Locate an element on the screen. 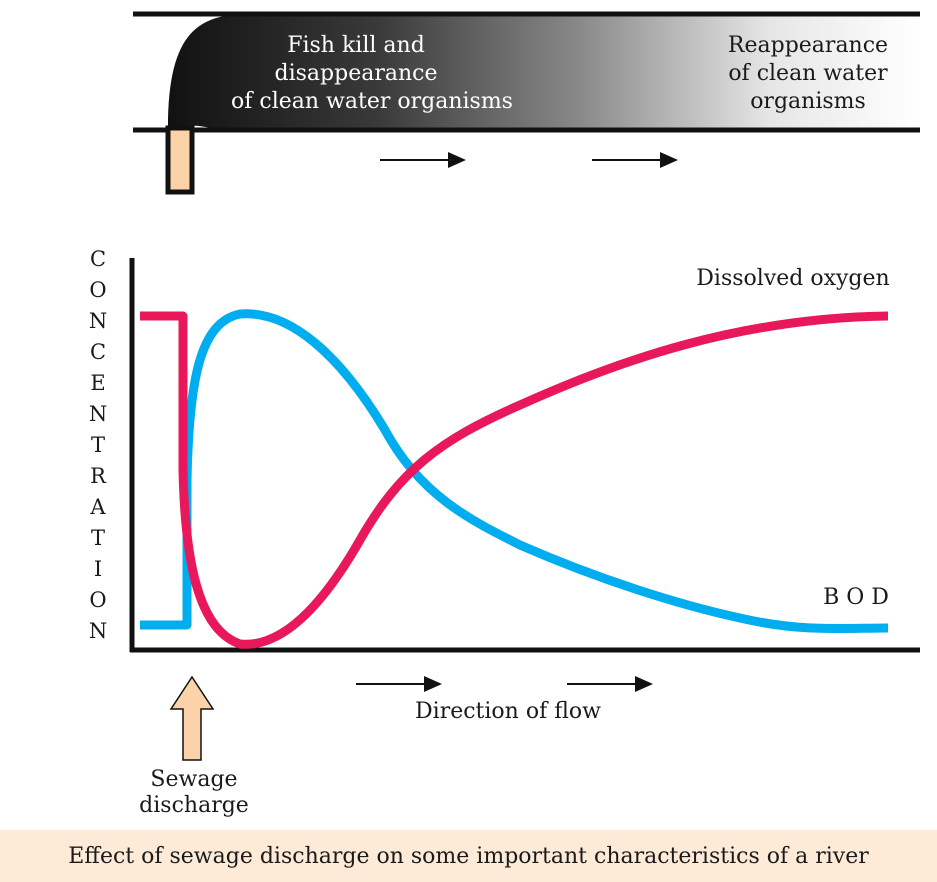 Image resolution: width=937 pixels, height=882 pixels. downstream-label: Reappearance of clean water organisms is located at coordinates (808, 73).